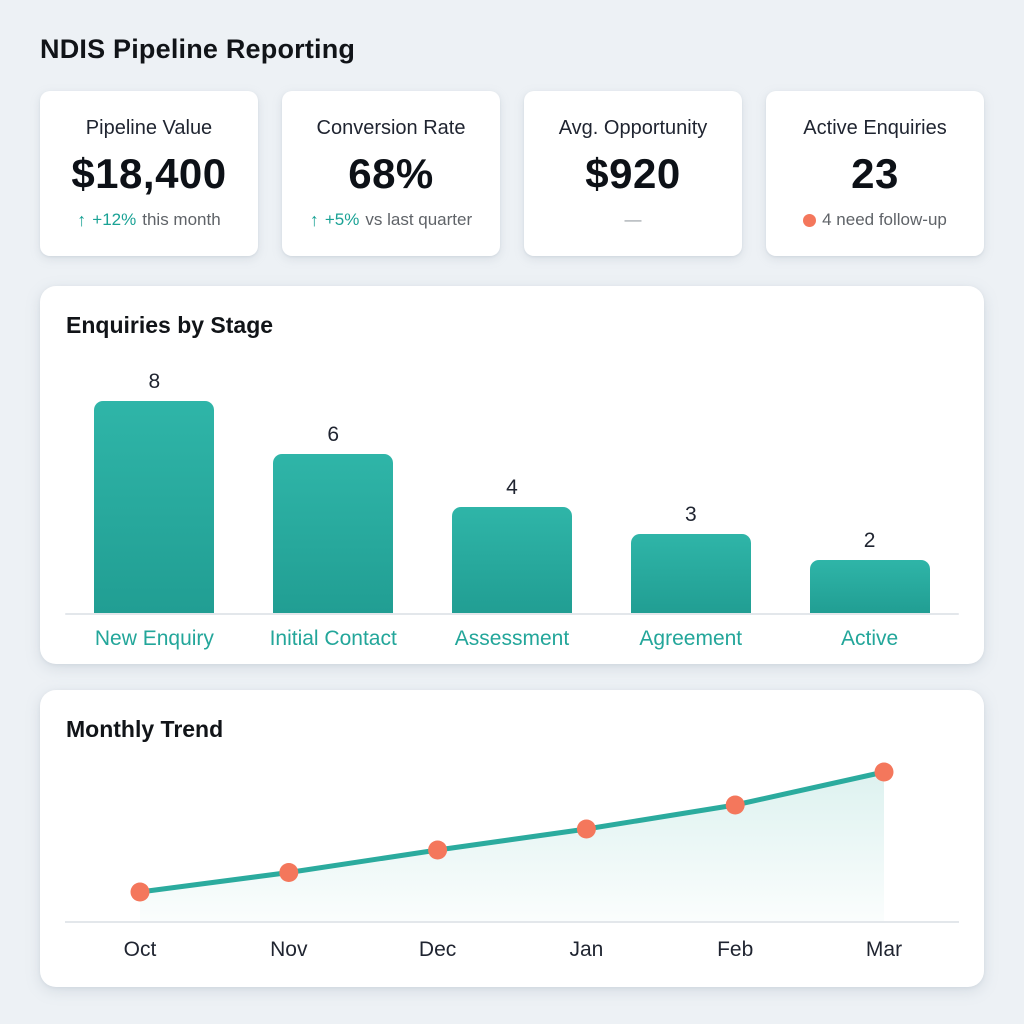  I want to click on kpi-value: $920, so click(633, 173).